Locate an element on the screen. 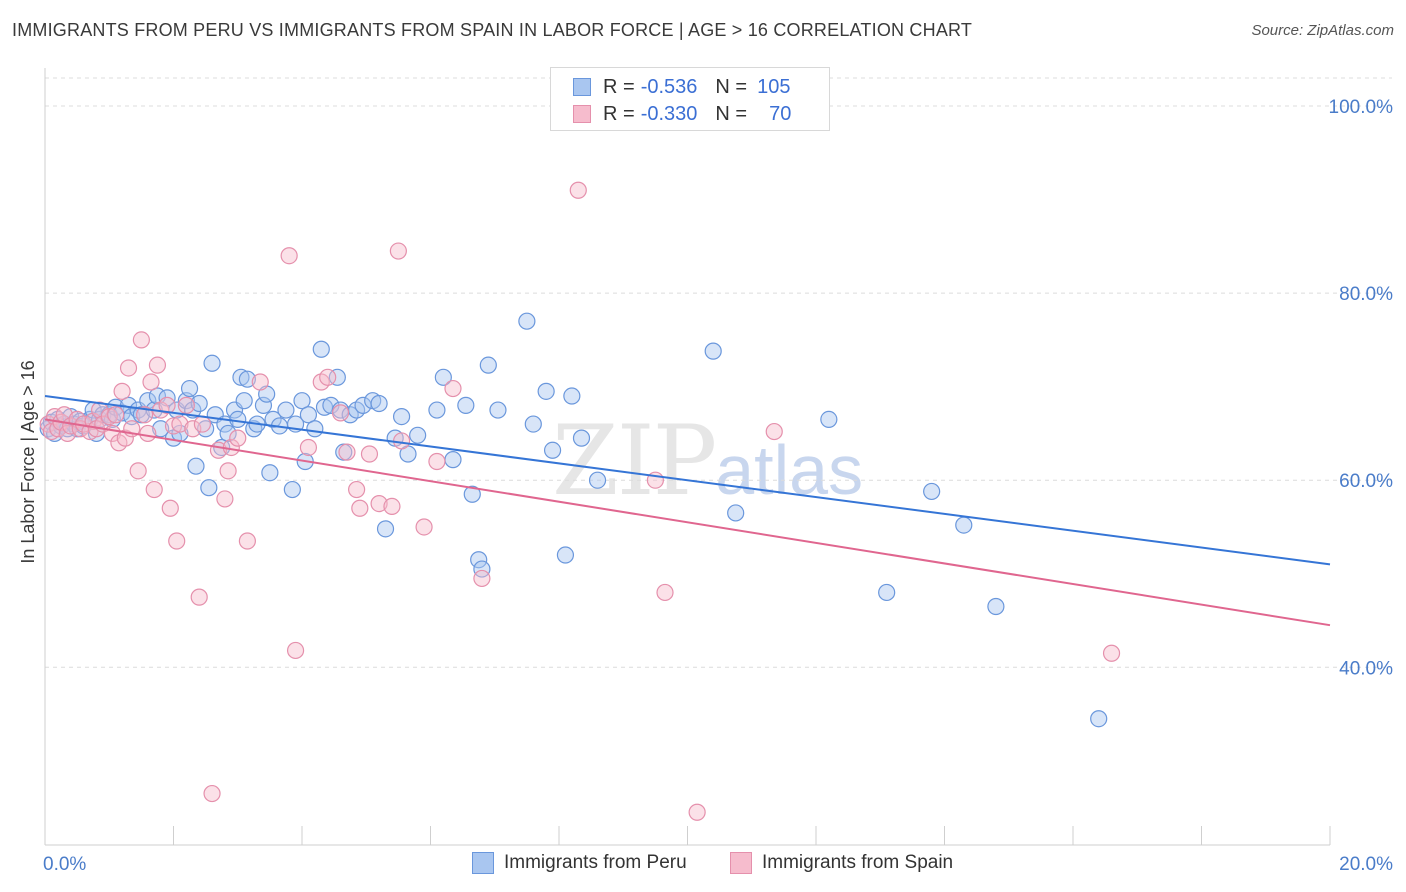 Image resolution: width=1406 pixels, height=892 pixels. legend-item-spain: Immigrants from Spain is located at coordinates (841, 863).